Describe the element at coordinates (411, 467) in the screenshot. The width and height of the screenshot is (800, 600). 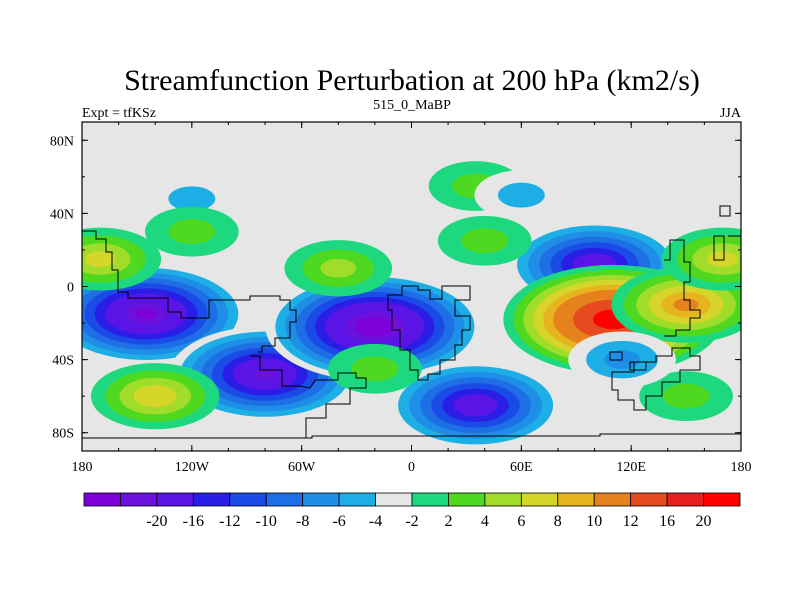
I see `x-tick-label: 0` at that location.